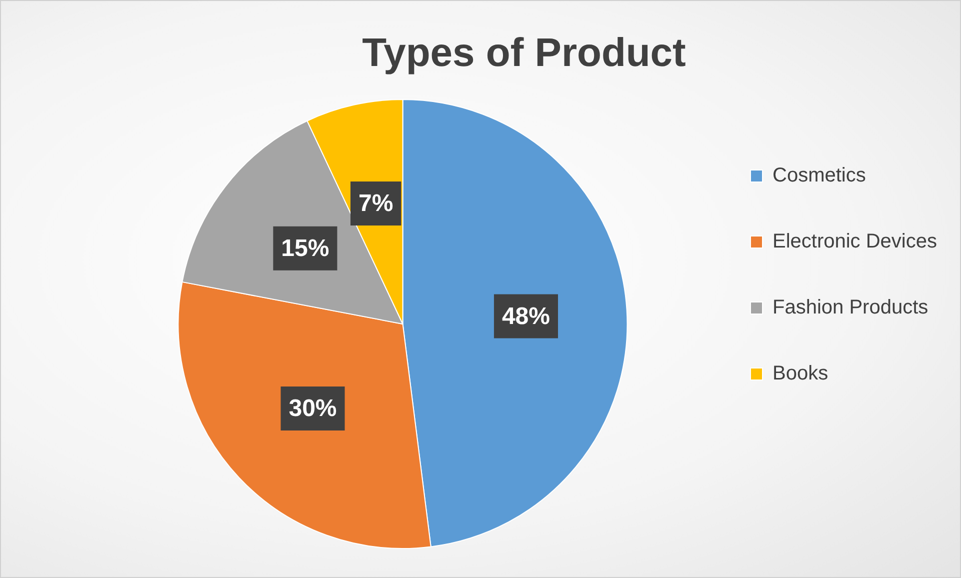  What do you see at coordinates (819, 175) in the screenshot?
I see `legend-label: Cosmetics` at bounding box center [819, 175].